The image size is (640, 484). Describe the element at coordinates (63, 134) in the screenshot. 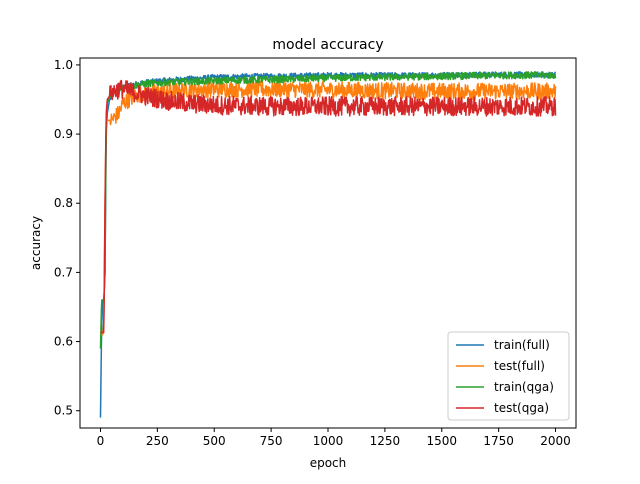

I see `y-tick-label: 0.9` at that location.